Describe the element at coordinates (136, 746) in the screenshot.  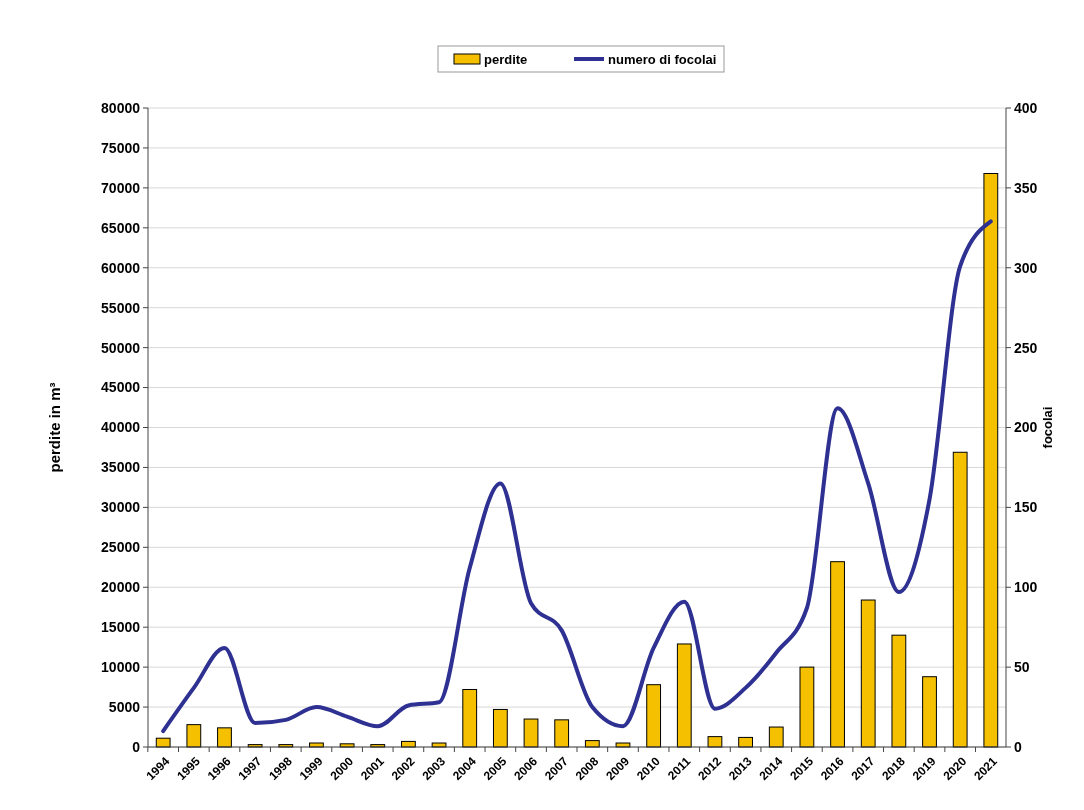
I see `y-tick-label: 0` at that location.